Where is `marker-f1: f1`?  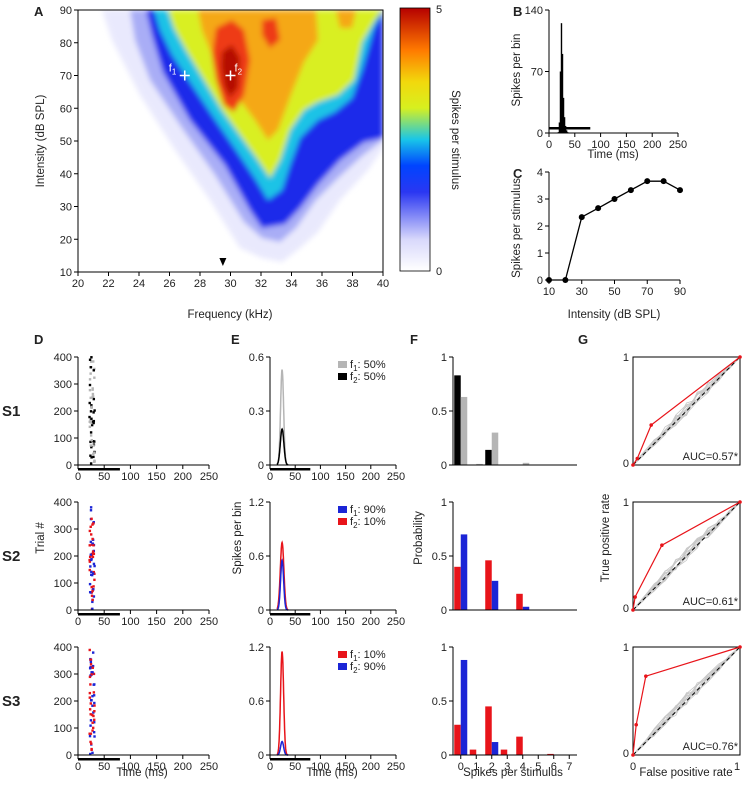 marker-f1: f1 is located at coordinates (179, 72).